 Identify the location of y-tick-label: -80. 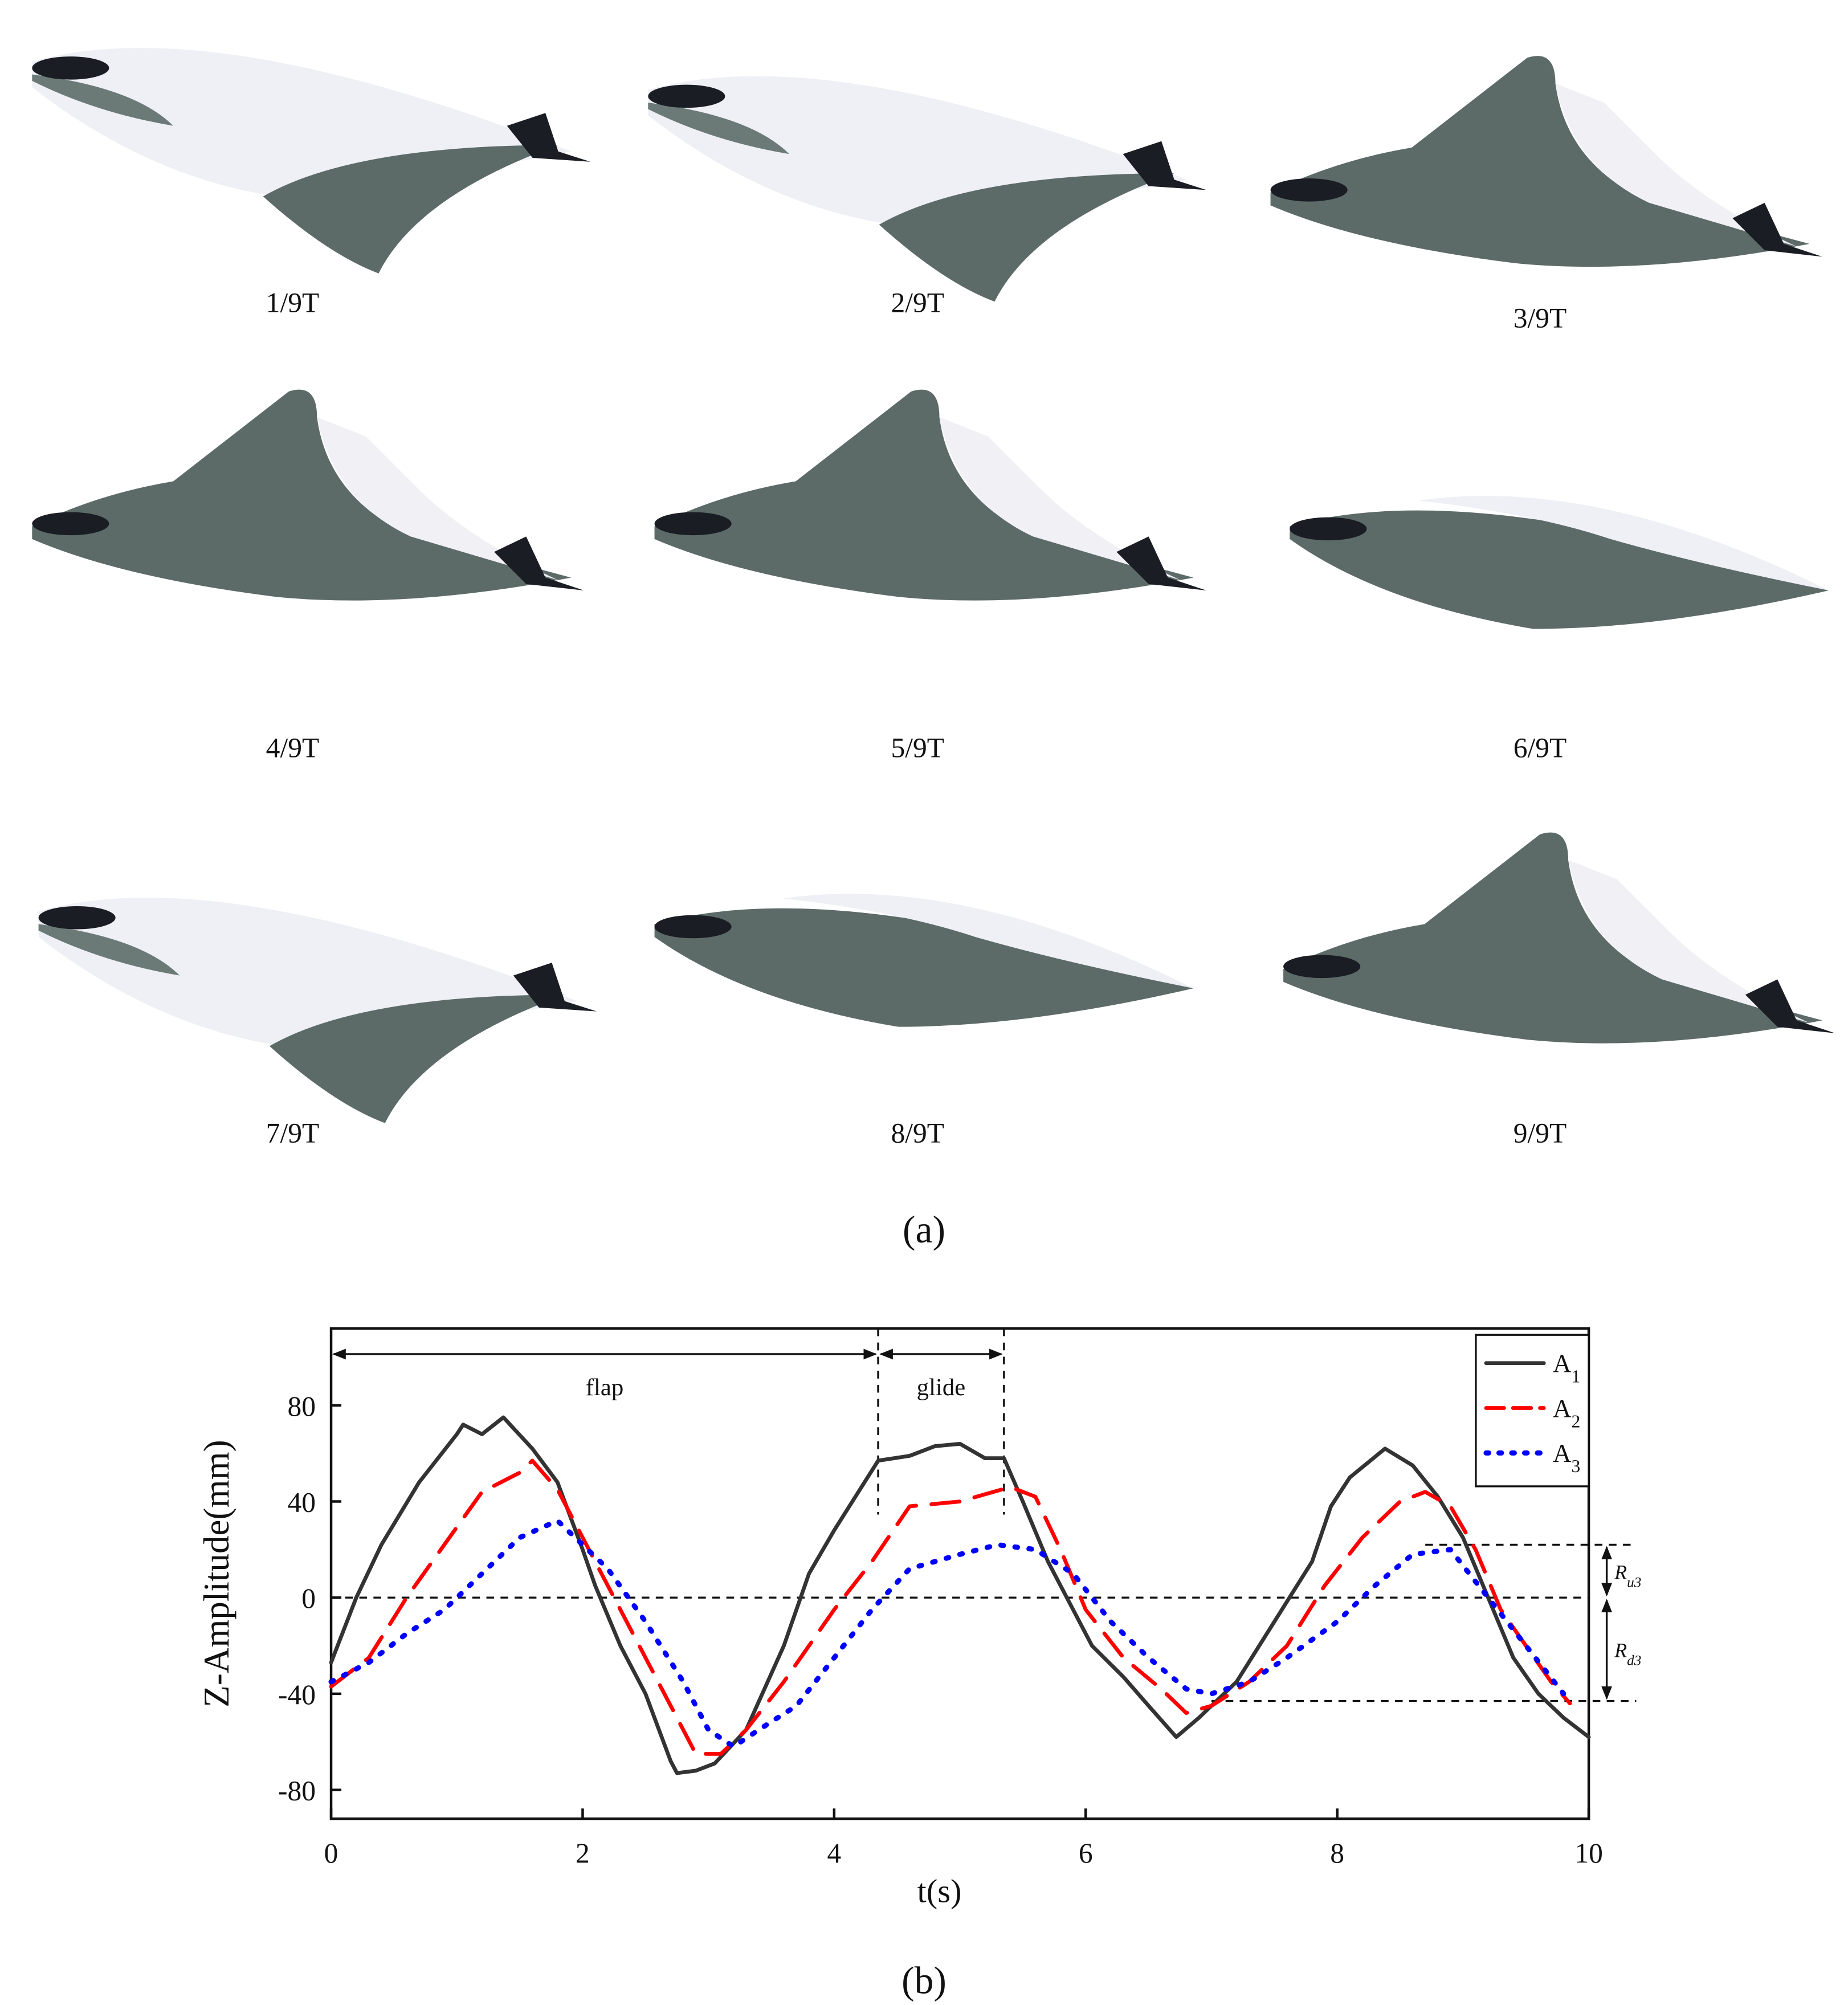
(297, 1791).